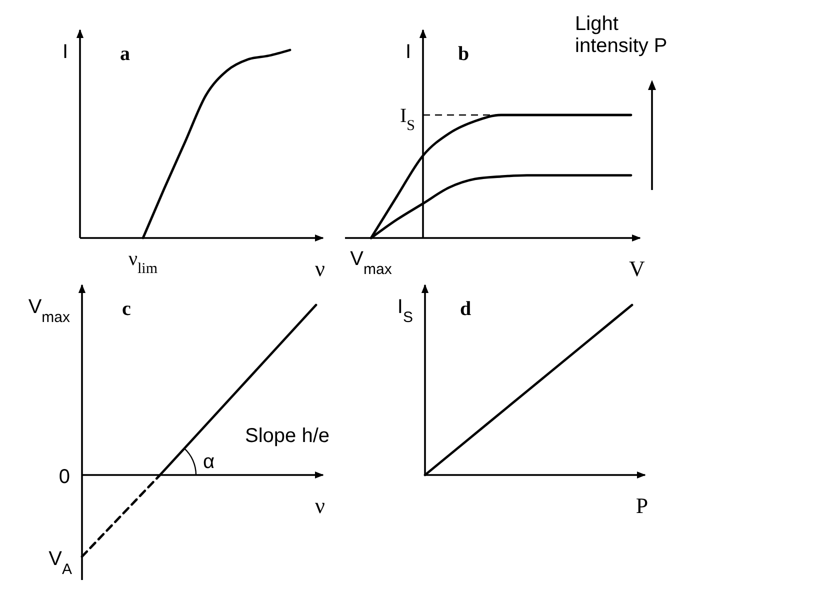 The width and height of the screenshot is (825, 589). Describe the element at coordinates (60, 563) in the screenshot. I see `text: V$_{A}$` at that location.